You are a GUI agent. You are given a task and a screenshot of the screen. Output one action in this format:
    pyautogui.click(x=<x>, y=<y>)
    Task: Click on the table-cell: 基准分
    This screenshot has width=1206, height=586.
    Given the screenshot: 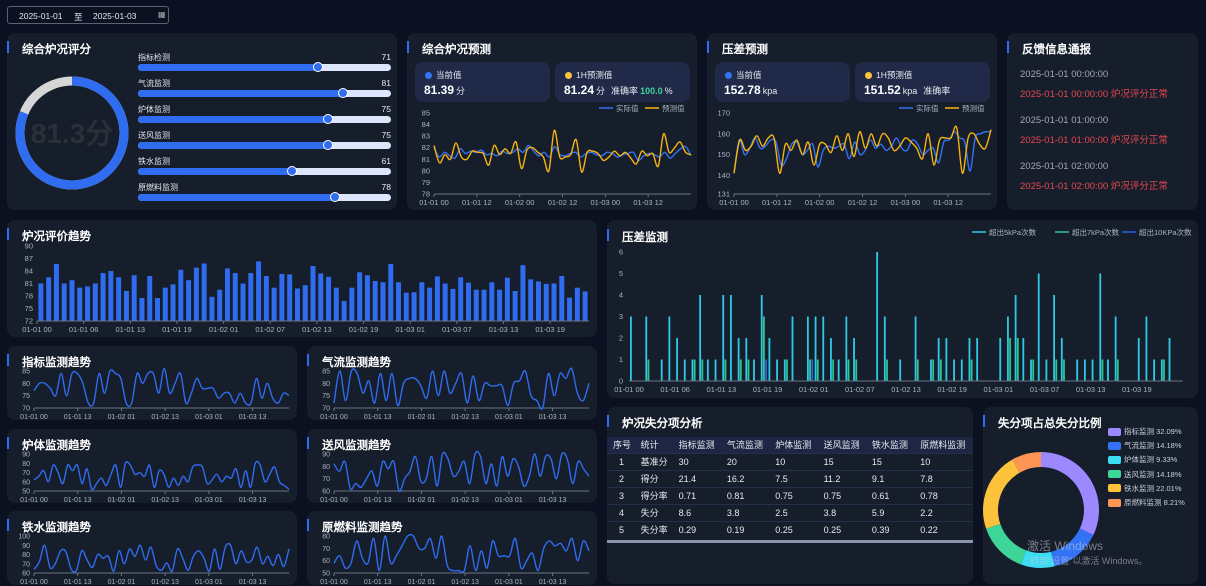 What is the action you would take?
    pyautogui.click(x=653, y=461)
    